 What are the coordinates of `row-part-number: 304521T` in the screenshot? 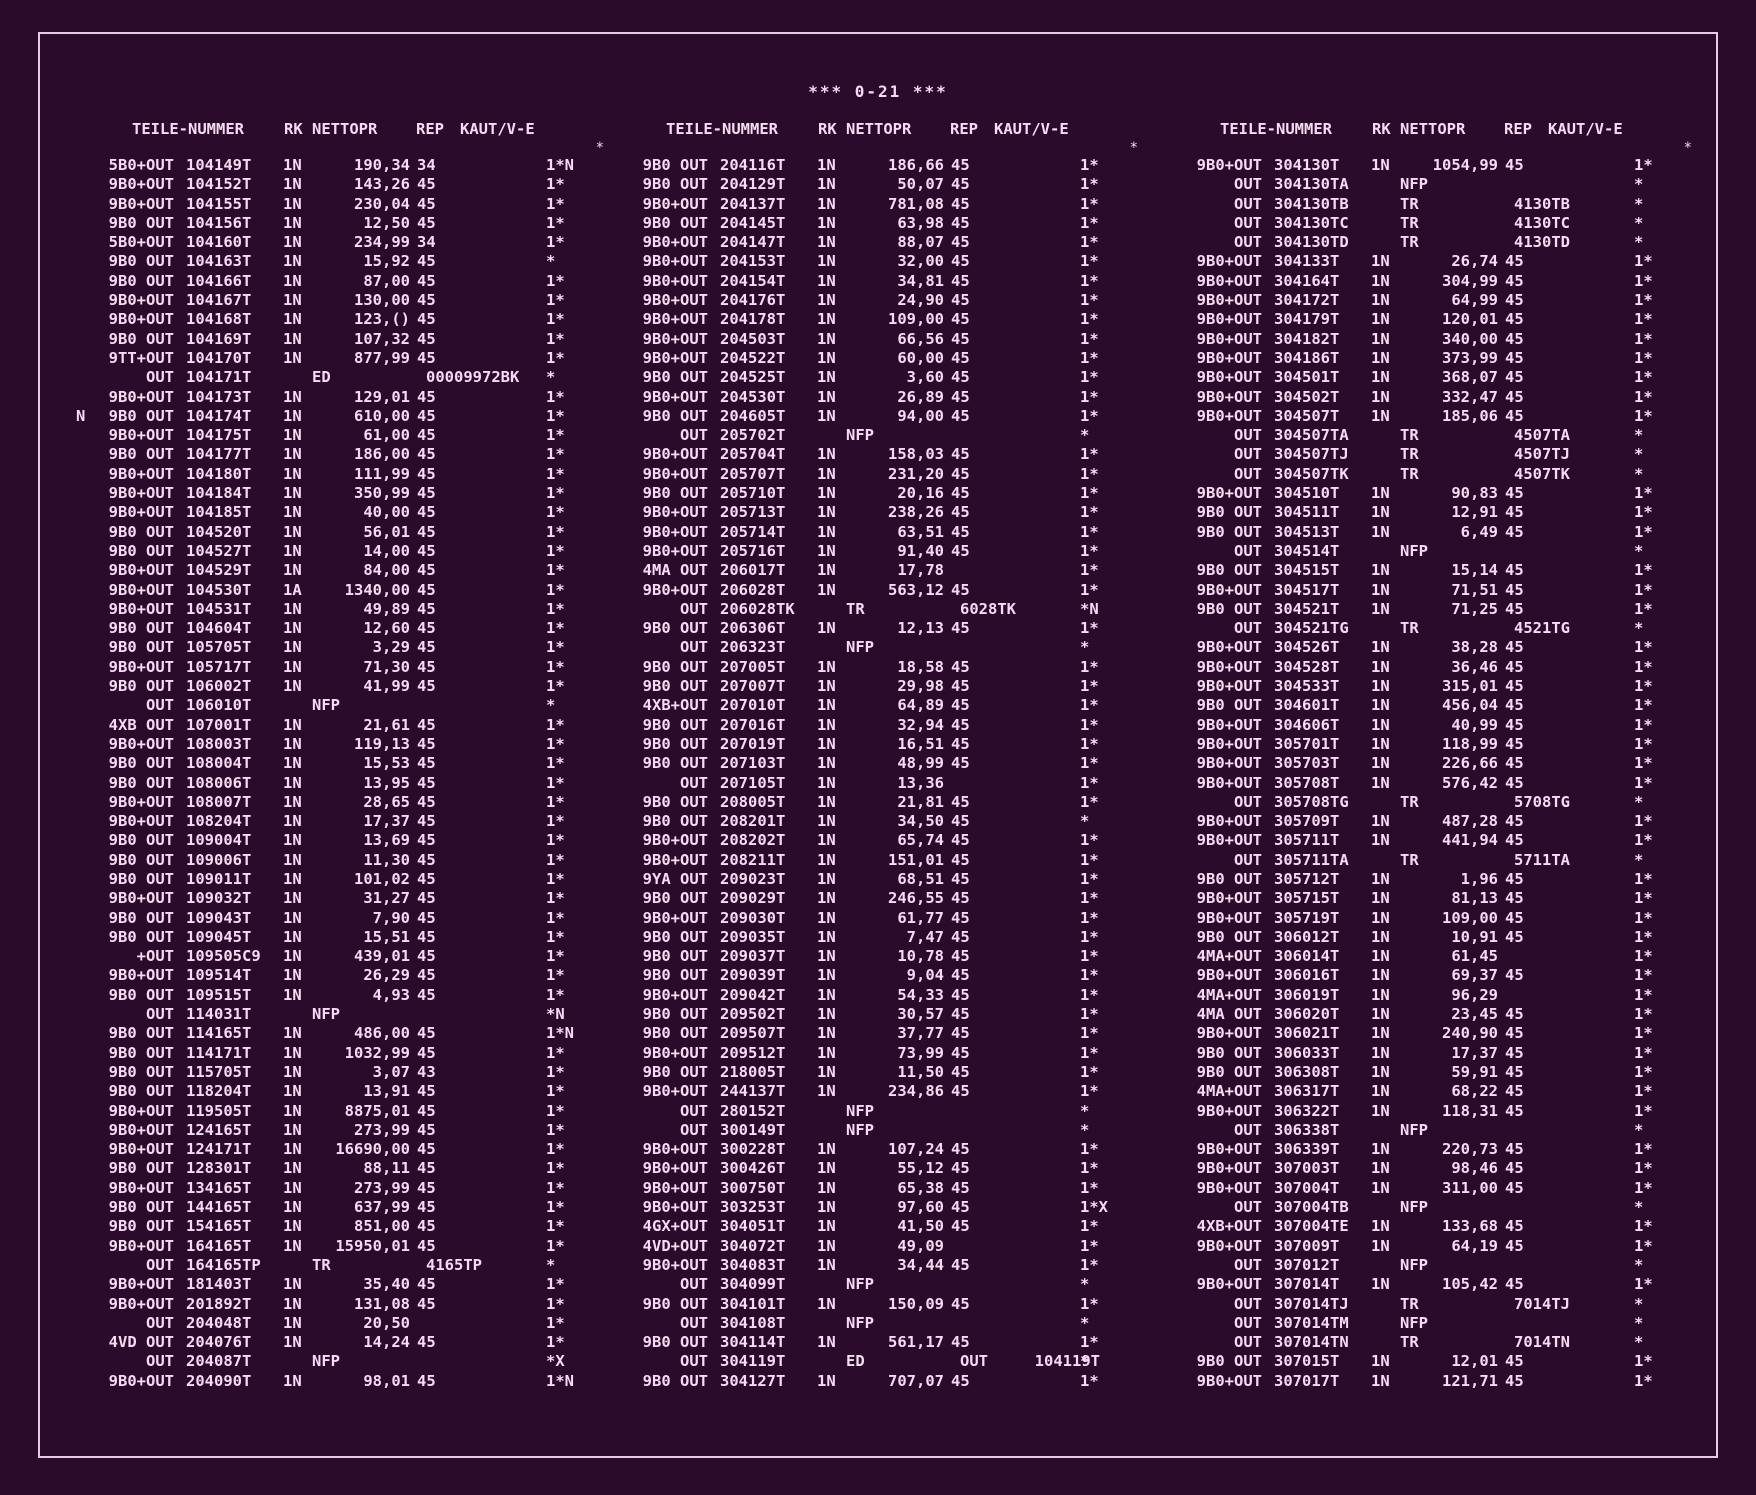 It's located at (1307, 608).